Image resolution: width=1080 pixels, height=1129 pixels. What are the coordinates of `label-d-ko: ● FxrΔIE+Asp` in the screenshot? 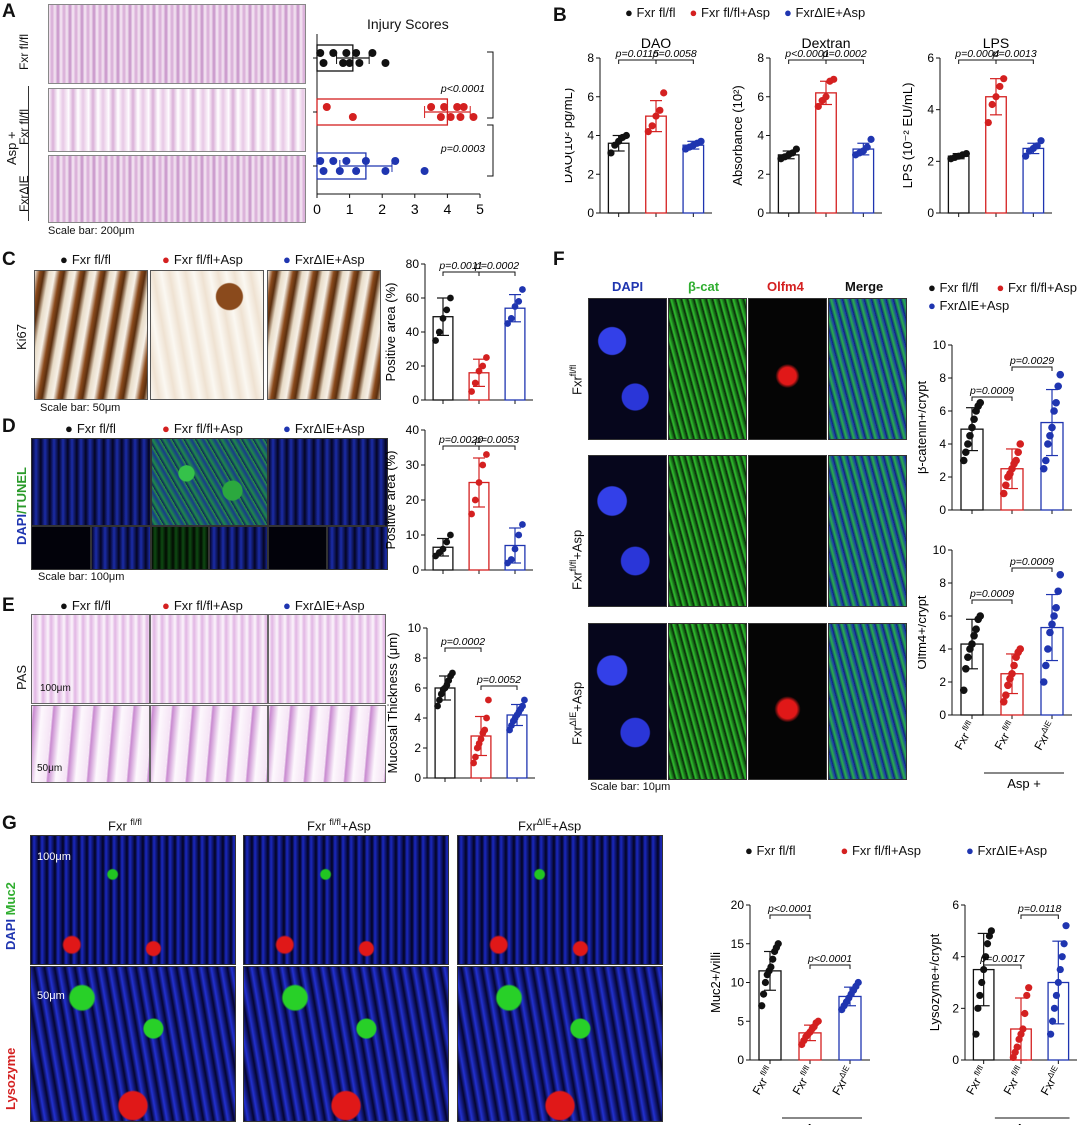 It's located at (324, 428).